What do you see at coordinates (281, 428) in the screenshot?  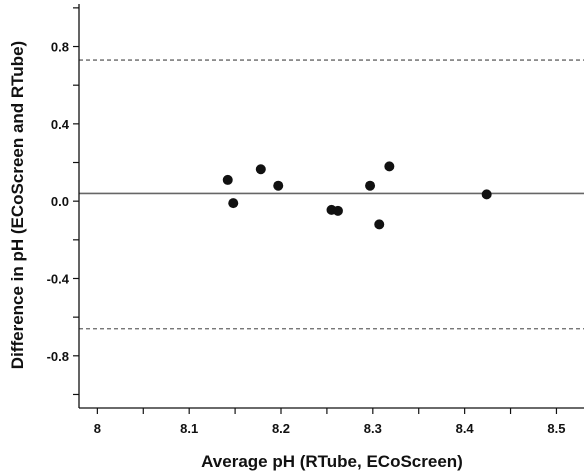 I see `x-tick-label: 8.2` at bounding box center [281, 428].